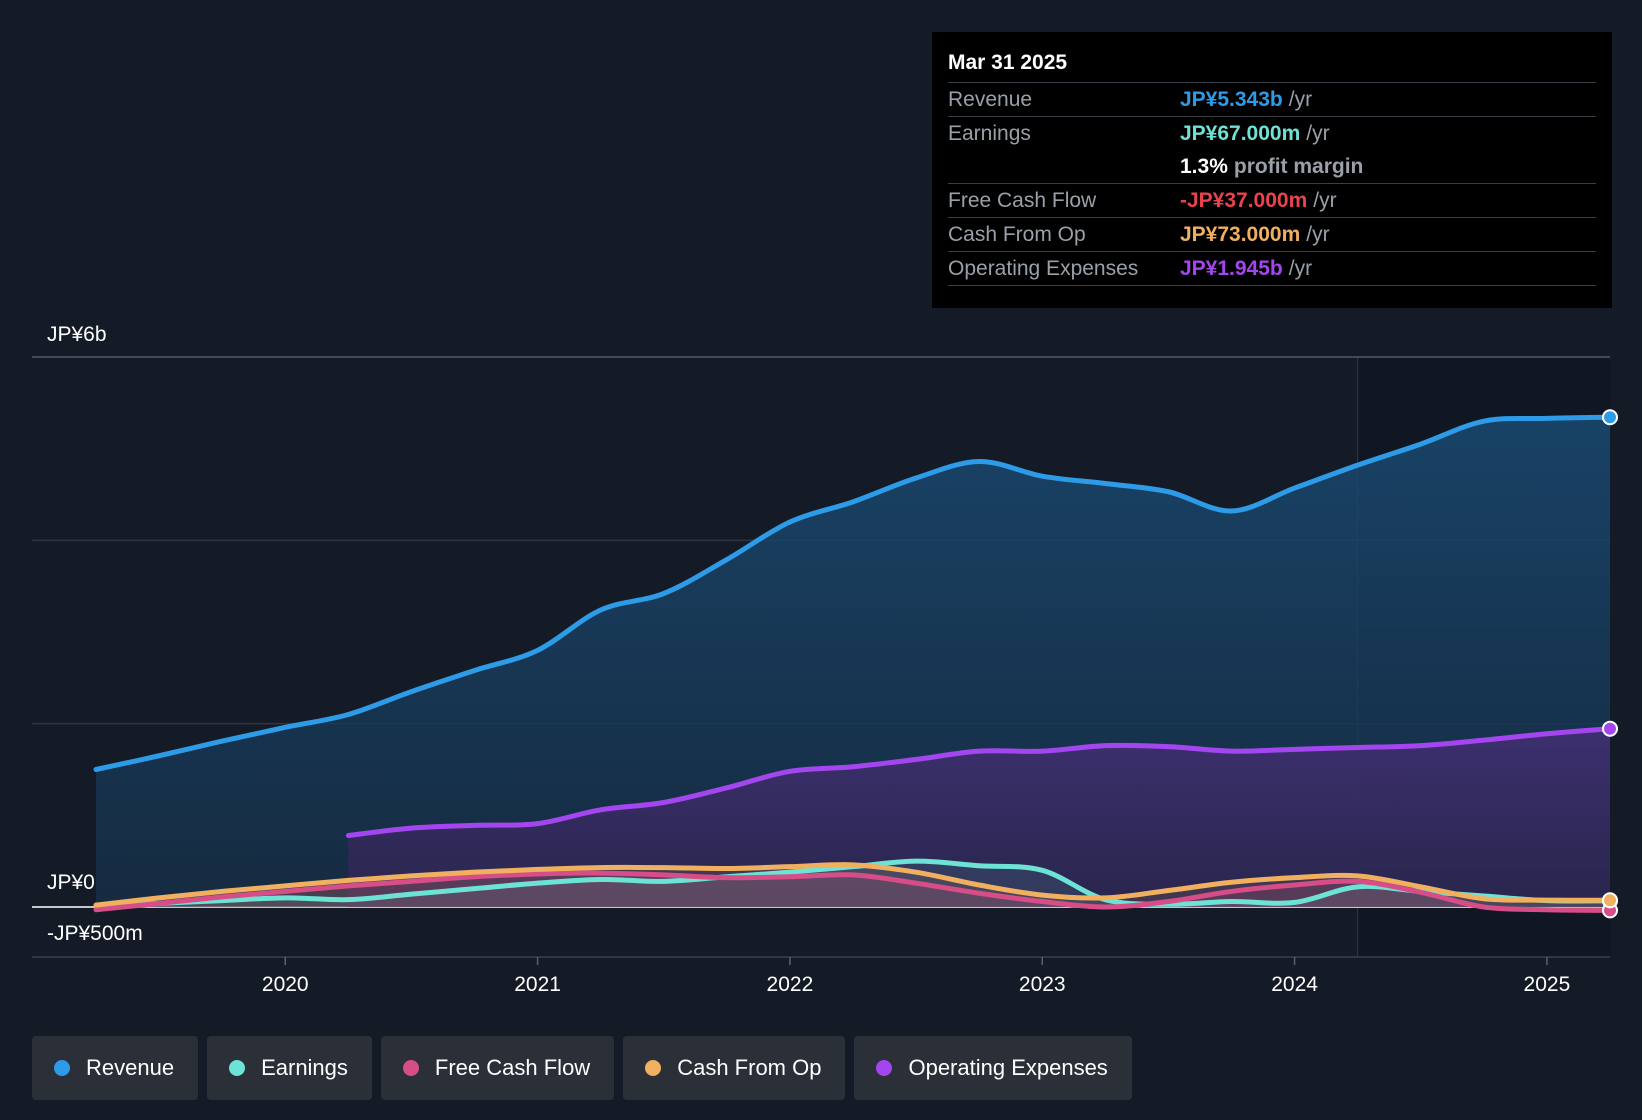 This screenshot has height=1120, width=1642. What do you see at coordinates (537, 984) in the screenshot?
I see `x-tick-label: 2021` at bounding box center [537, 984].